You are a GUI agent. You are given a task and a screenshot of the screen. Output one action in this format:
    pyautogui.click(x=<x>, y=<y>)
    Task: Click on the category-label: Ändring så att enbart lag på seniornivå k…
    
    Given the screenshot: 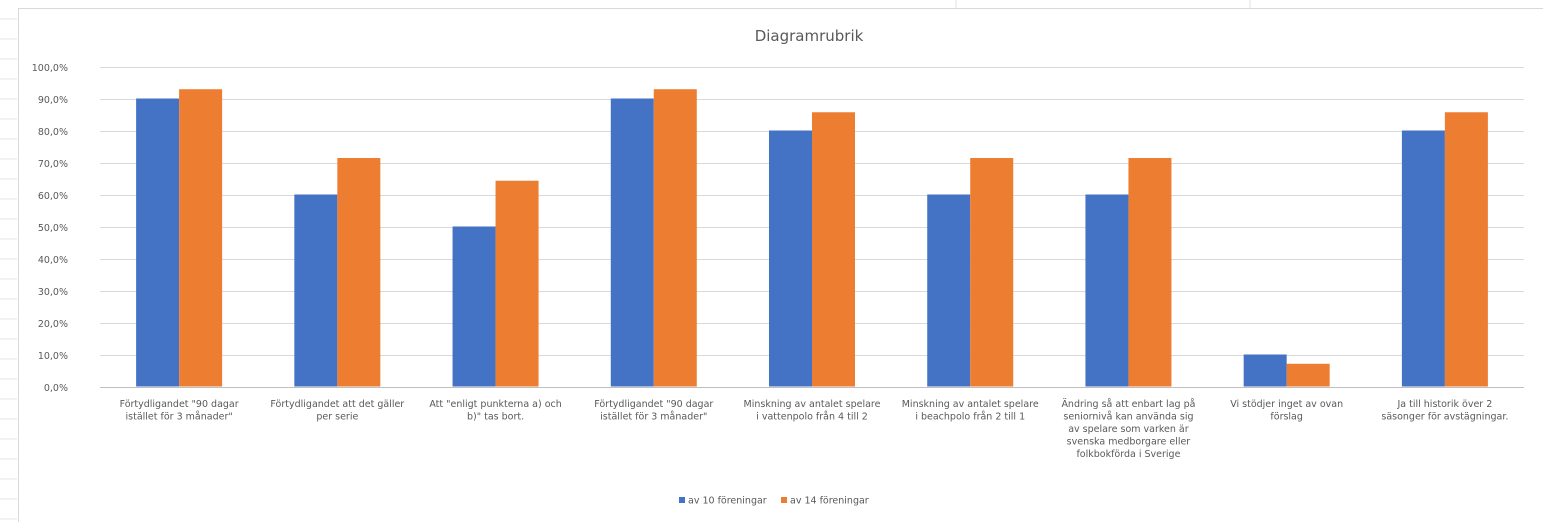 What is the action you would take?
    pyautogui.click(x=1128, y=429)
    